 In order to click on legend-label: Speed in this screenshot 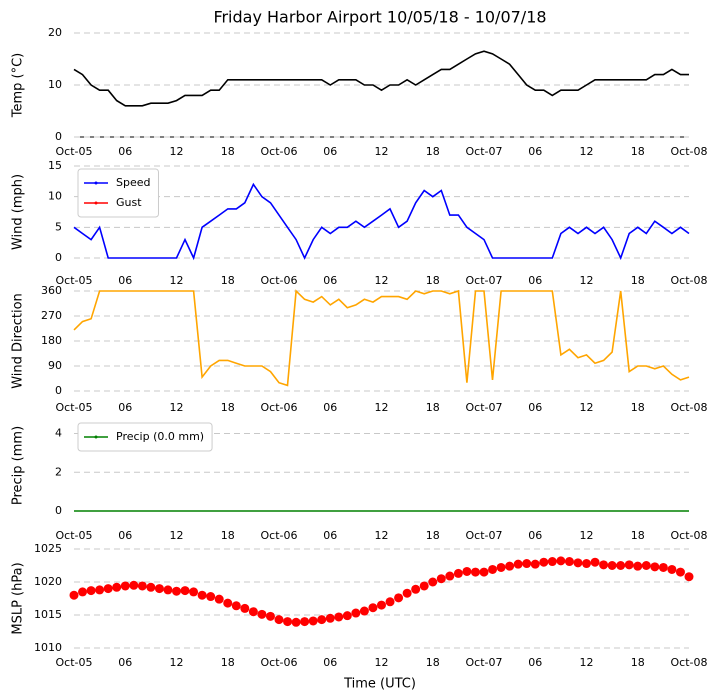, I will do `click(133, 182)`.